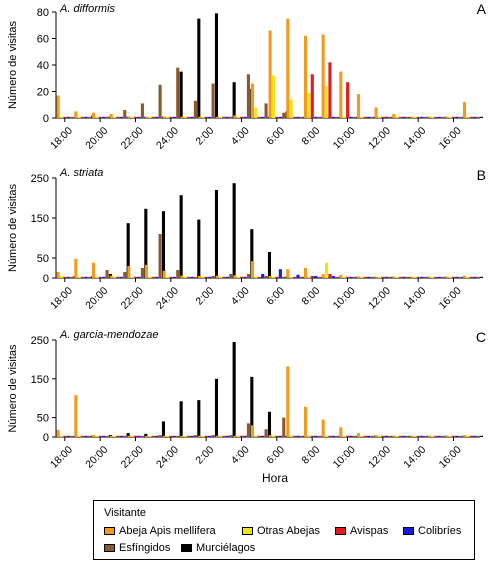 The height and width of the screenshot is (562, 500). Describe the element at coordinates (432, 531) in the screenshot. I see `legend-item-colibries: Colibríes` at that location.